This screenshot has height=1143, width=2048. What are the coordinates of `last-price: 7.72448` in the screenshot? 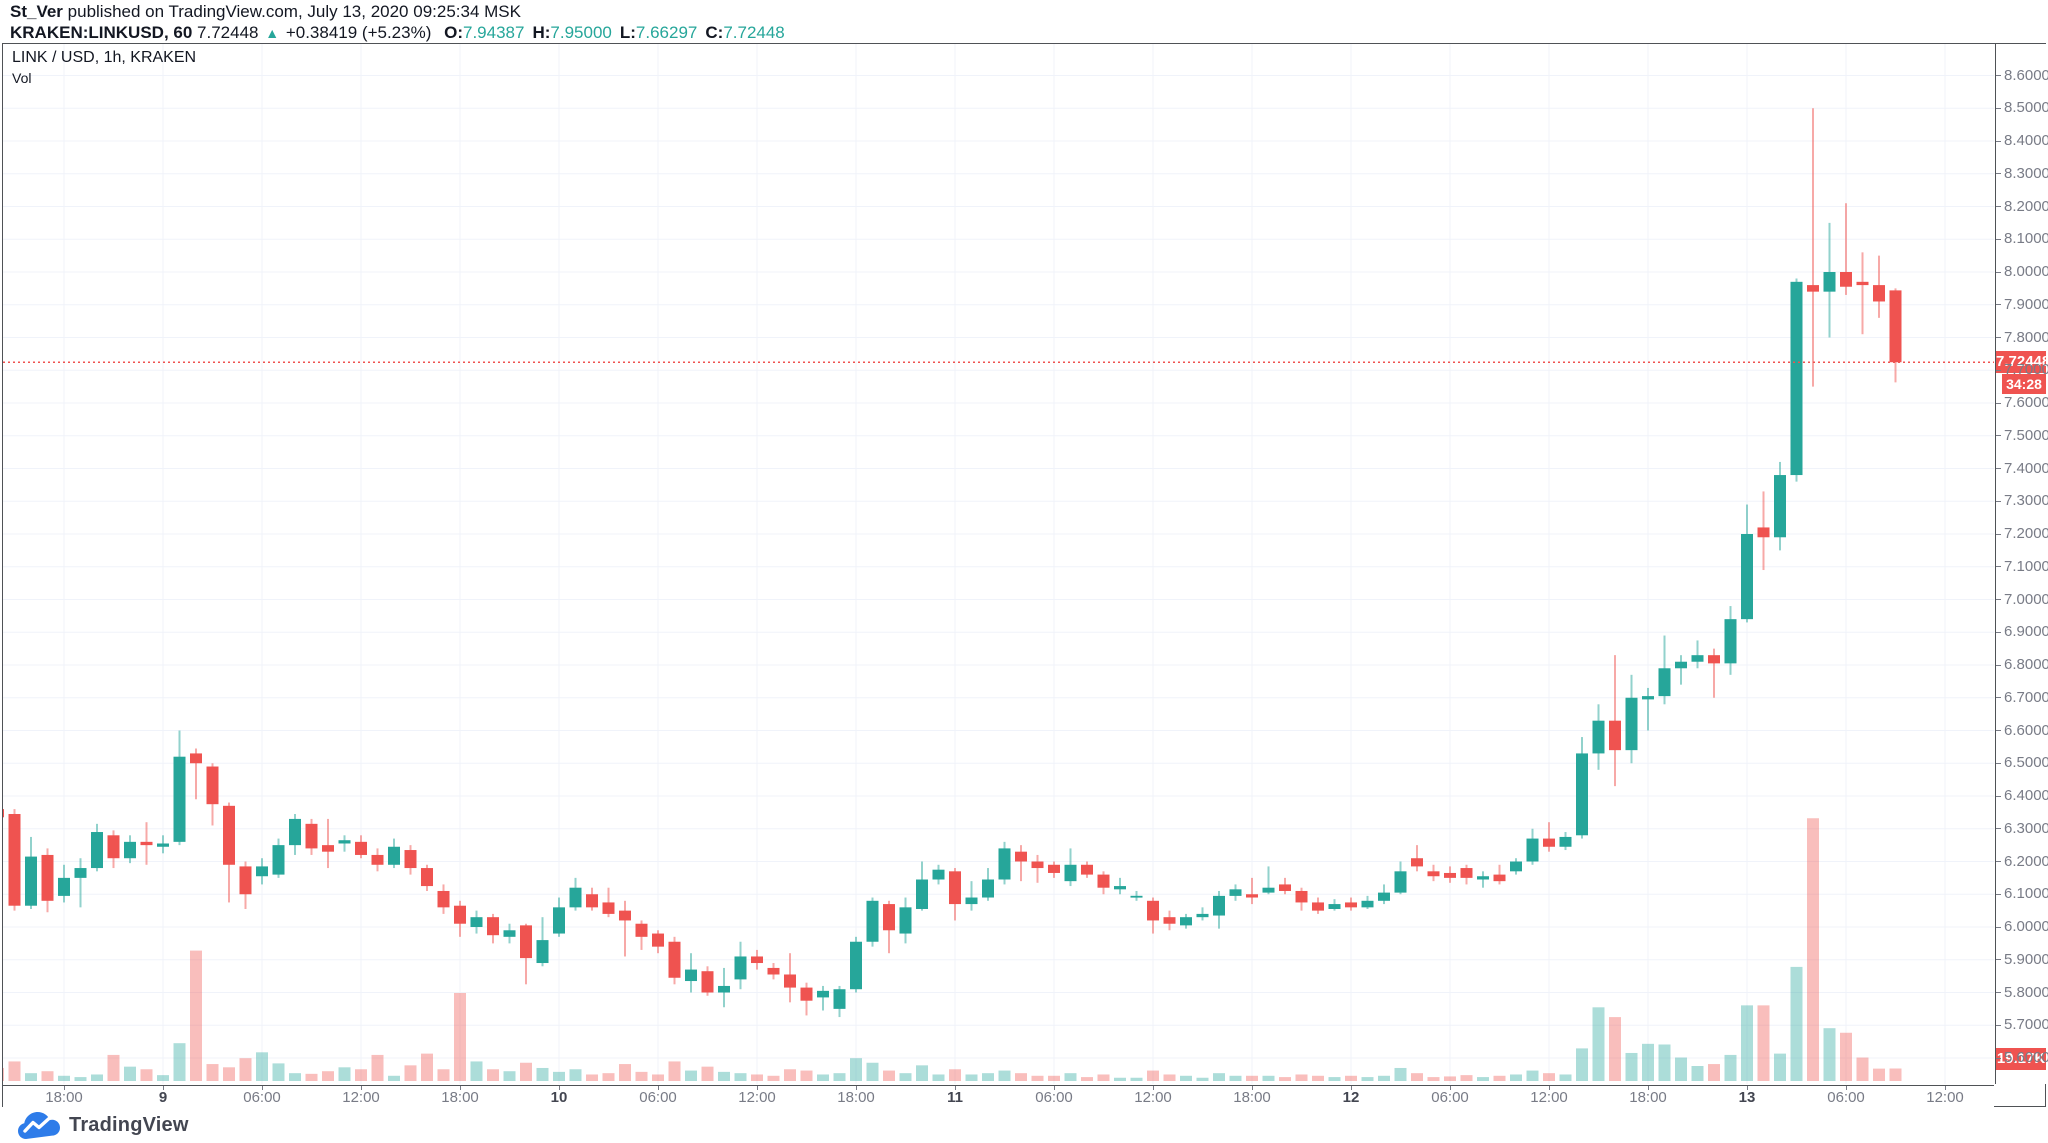 It's located at (228, 32).